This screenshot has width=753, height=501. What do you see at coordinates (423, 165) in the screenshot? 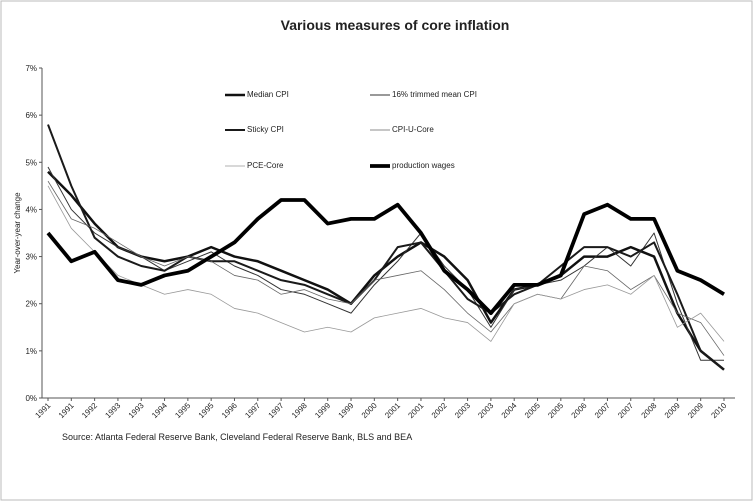
I see `legend-label: production wages` at bounding box center [423, 165].